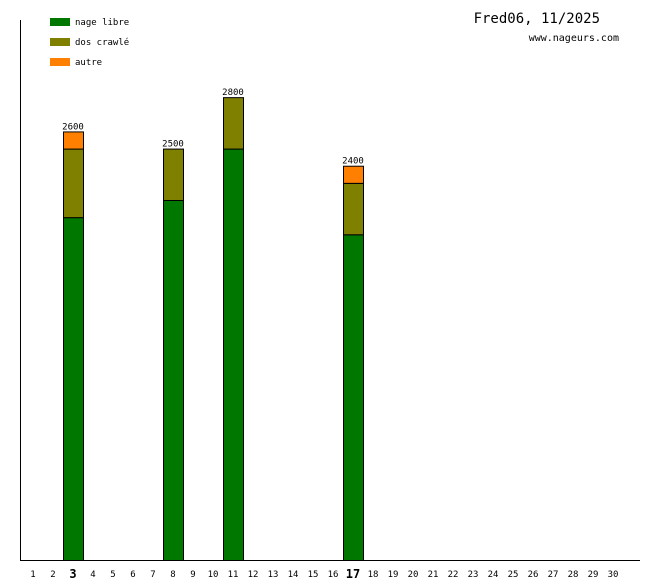 This screenshot has width=660, height=580. What do you see at coordinates (513, 575) in the screenshot?
I see `x-tick-label: 25` at bounding box center [513, 575].